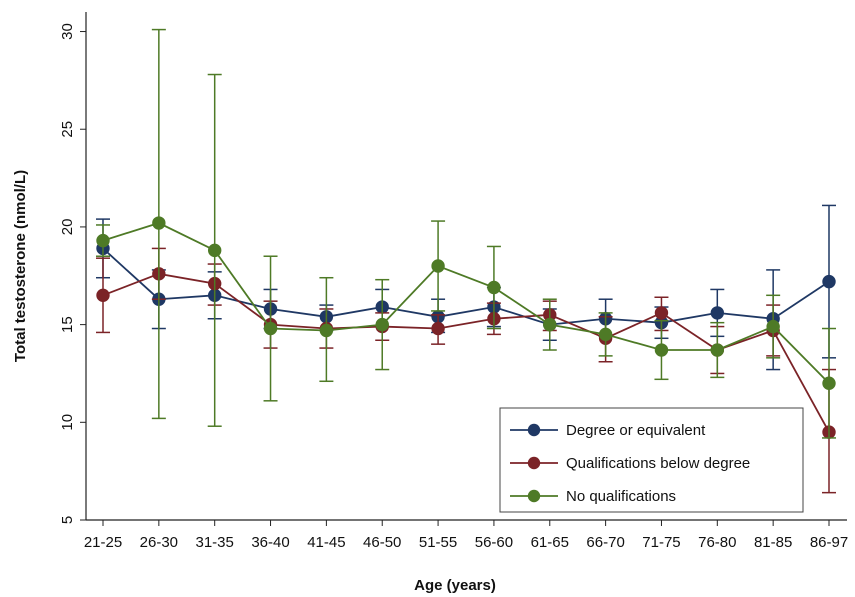 The image size is (855, 597). I want to click on y-tick-label: 30, so click(67, 31).